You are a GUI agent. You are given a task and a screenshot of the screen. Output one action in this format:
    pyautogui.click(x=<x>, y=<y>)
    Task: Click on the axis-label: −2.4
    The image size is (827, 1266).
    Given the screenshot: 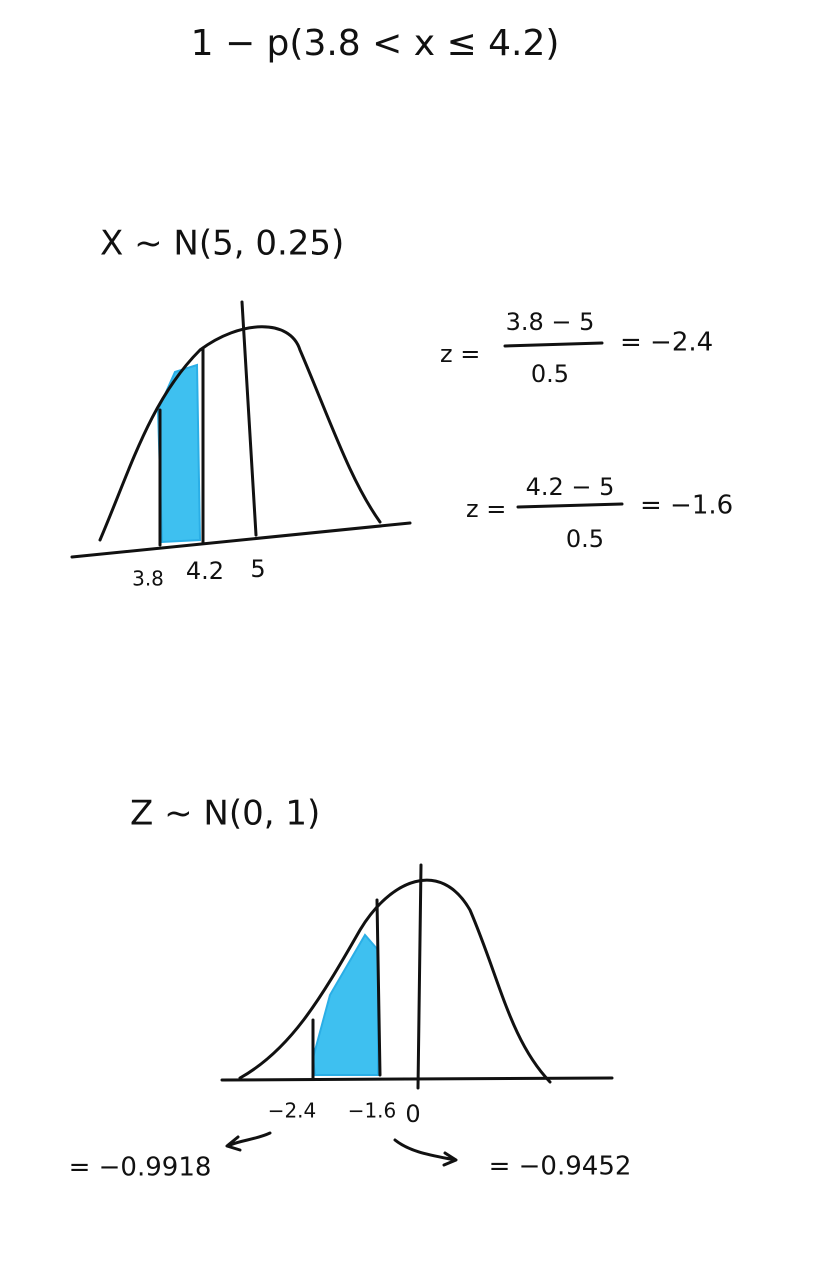 What is the action you would take?
    pyautogui.click(x=292, y=1111)
    